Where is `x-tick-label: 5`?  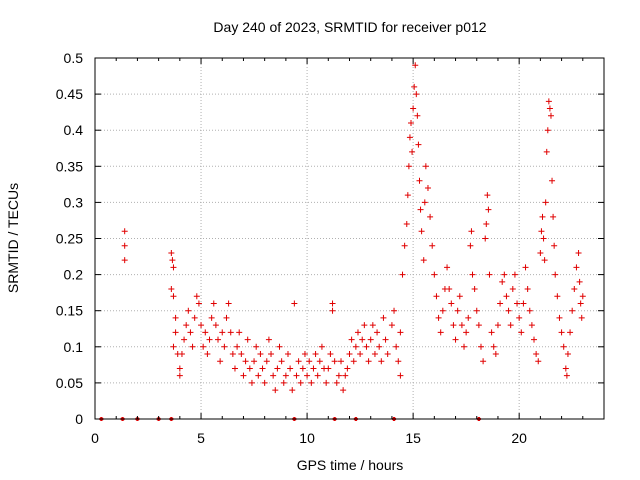 x-tick-label: 5 is located at coordinates (201, 438).